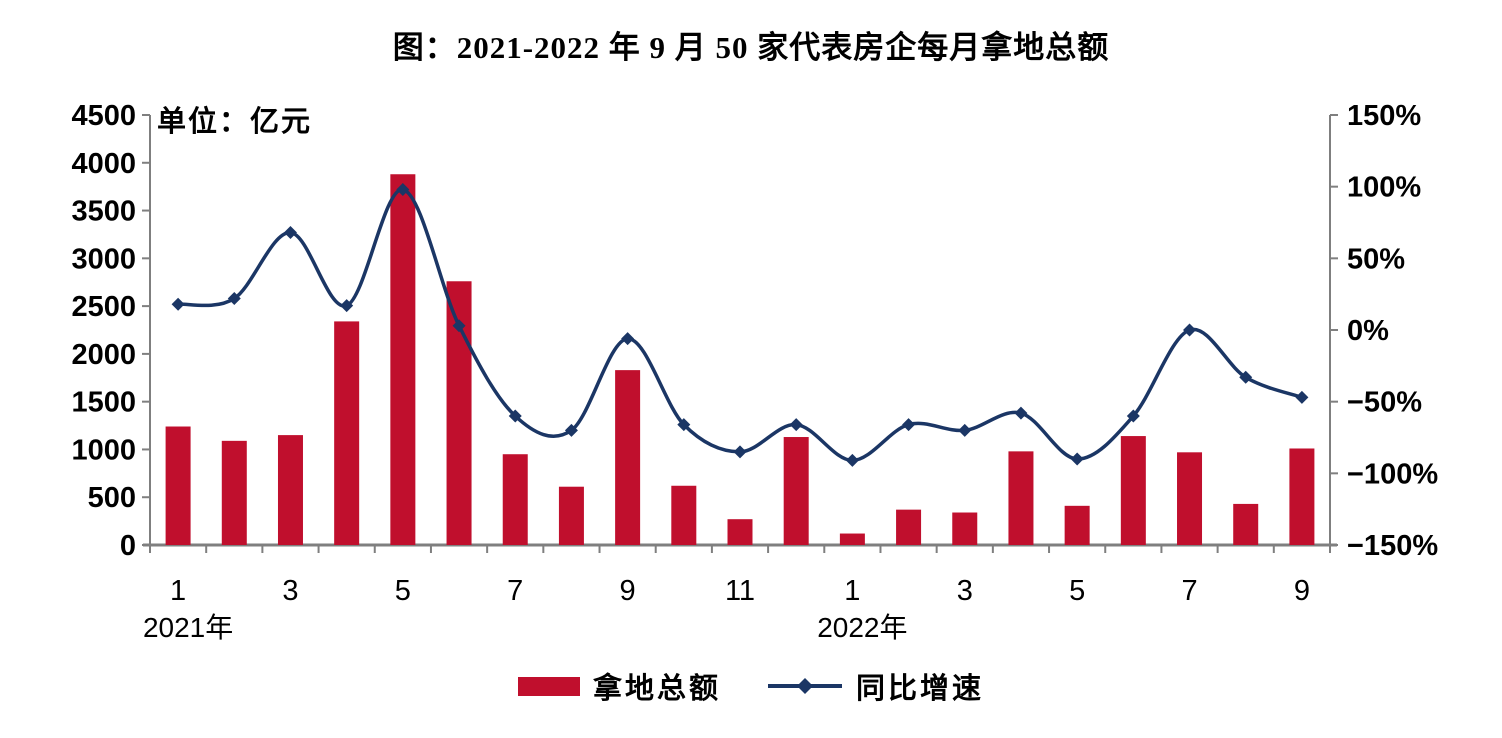  What do you see at coordinates (1392, 546) in the screenshot?
I see `right-axis-tick-label: −150%` at bounding box center [1392, 546].